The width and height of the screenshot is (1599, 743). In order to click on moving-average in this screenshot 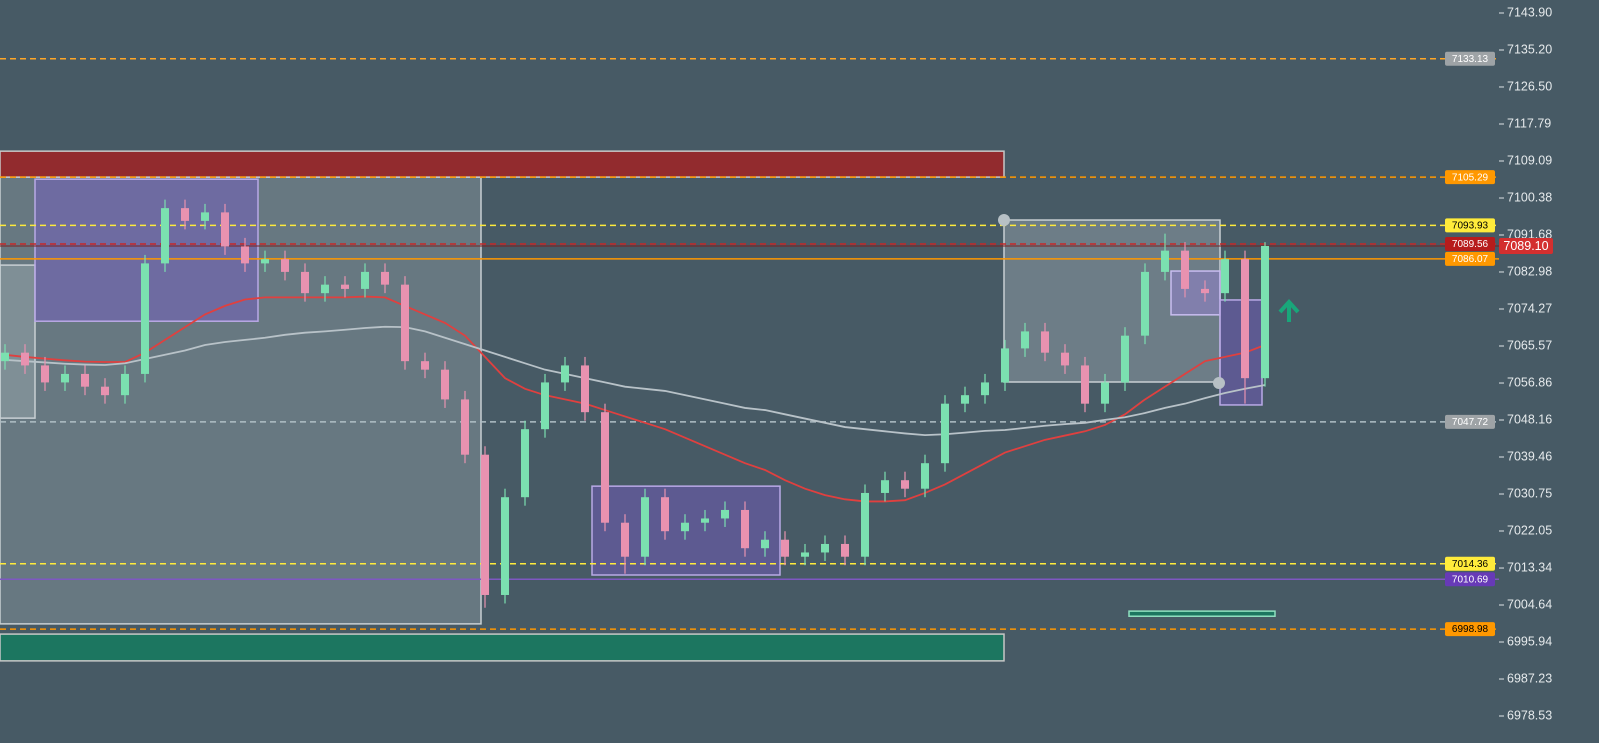, I will do `click(635, 381)`.